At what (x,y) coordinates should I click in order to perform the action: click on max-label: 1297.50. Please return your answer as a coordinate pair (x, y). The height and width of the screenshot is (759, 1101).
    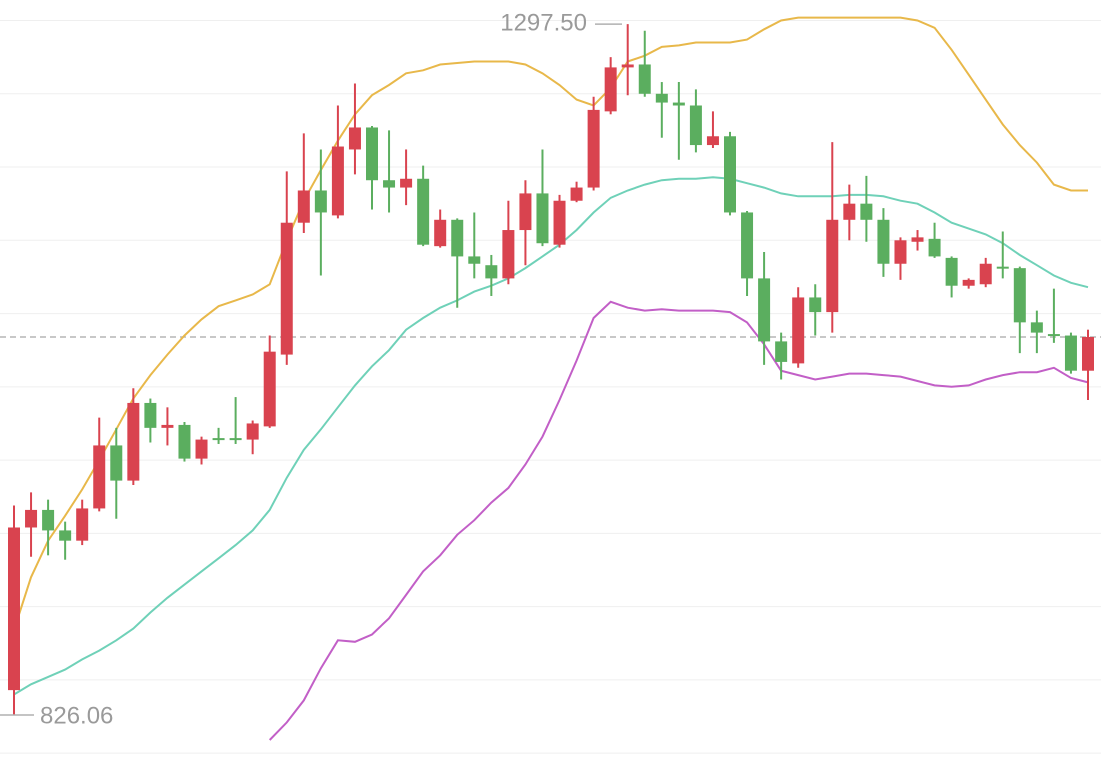
    Looking at the image, I should click on (543, 23).